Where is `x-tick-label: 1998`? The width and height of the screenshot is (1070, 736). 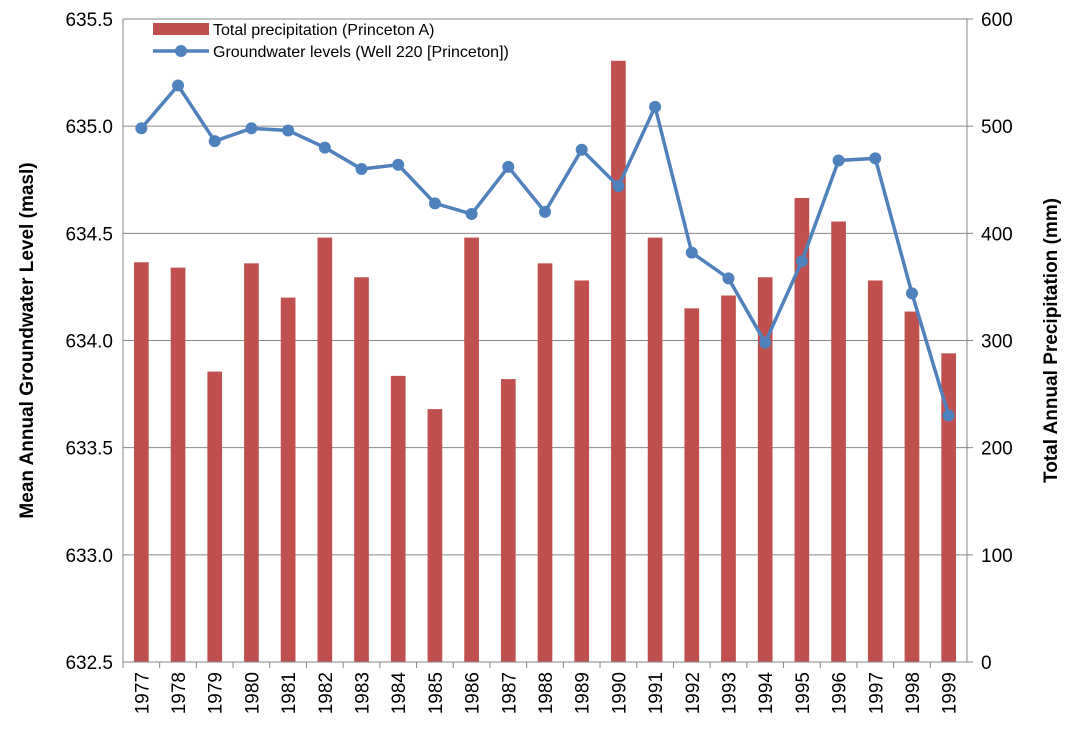 x-tick-label: 1998 is located at coordinates (913, 693).